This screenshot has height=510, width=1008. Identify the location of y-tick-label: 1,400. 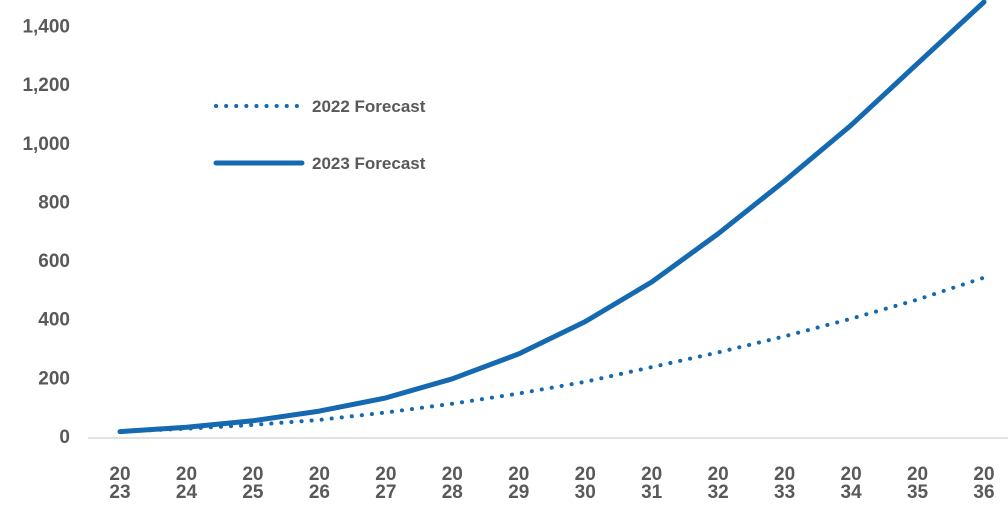
(46, 26).